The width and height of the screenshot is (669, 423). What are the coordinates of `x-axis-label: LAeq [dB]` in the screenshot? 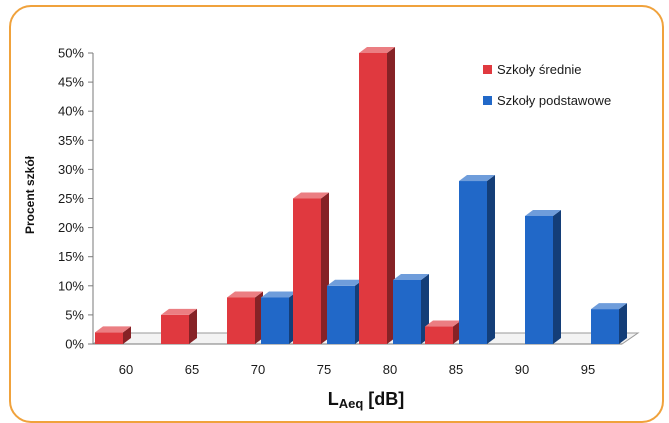 It's located at (366, 400).